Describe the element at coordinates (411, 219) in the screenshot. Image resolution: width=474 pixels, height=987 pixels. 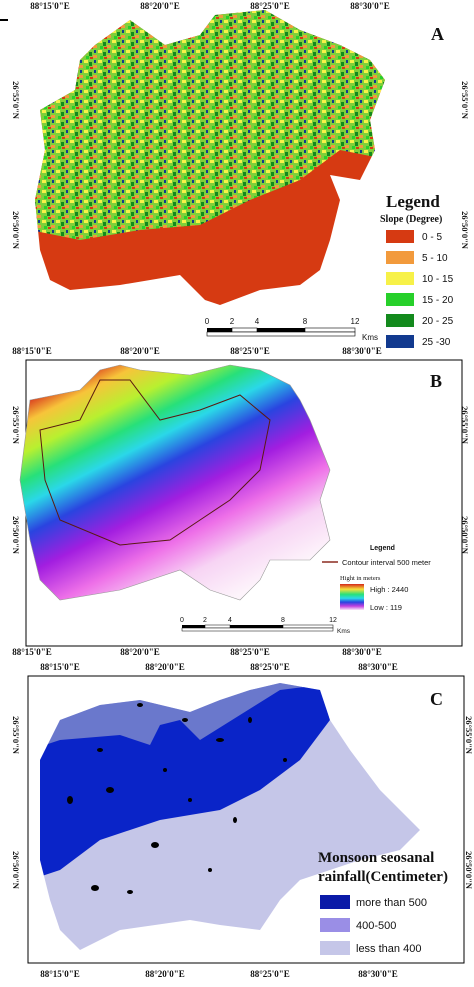
I see `legend-subtitle: Slope (Degree)` at that location.